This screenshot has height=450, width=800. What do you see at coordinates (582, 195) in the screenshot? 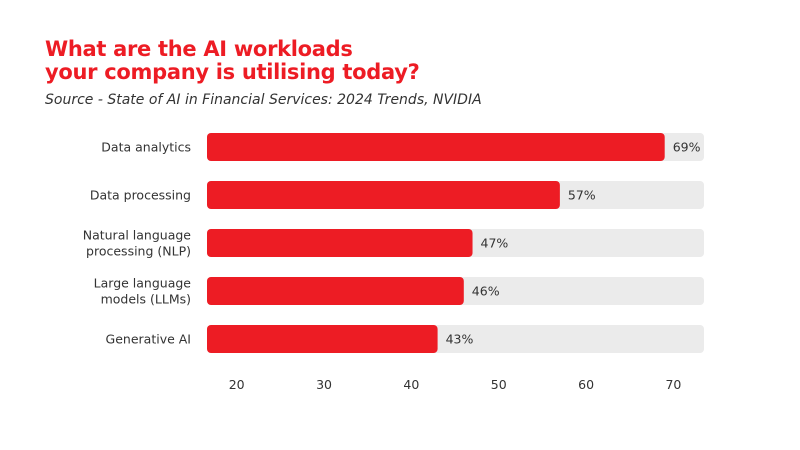
I see `data-label: 57%` at bounding box center [582, 195].